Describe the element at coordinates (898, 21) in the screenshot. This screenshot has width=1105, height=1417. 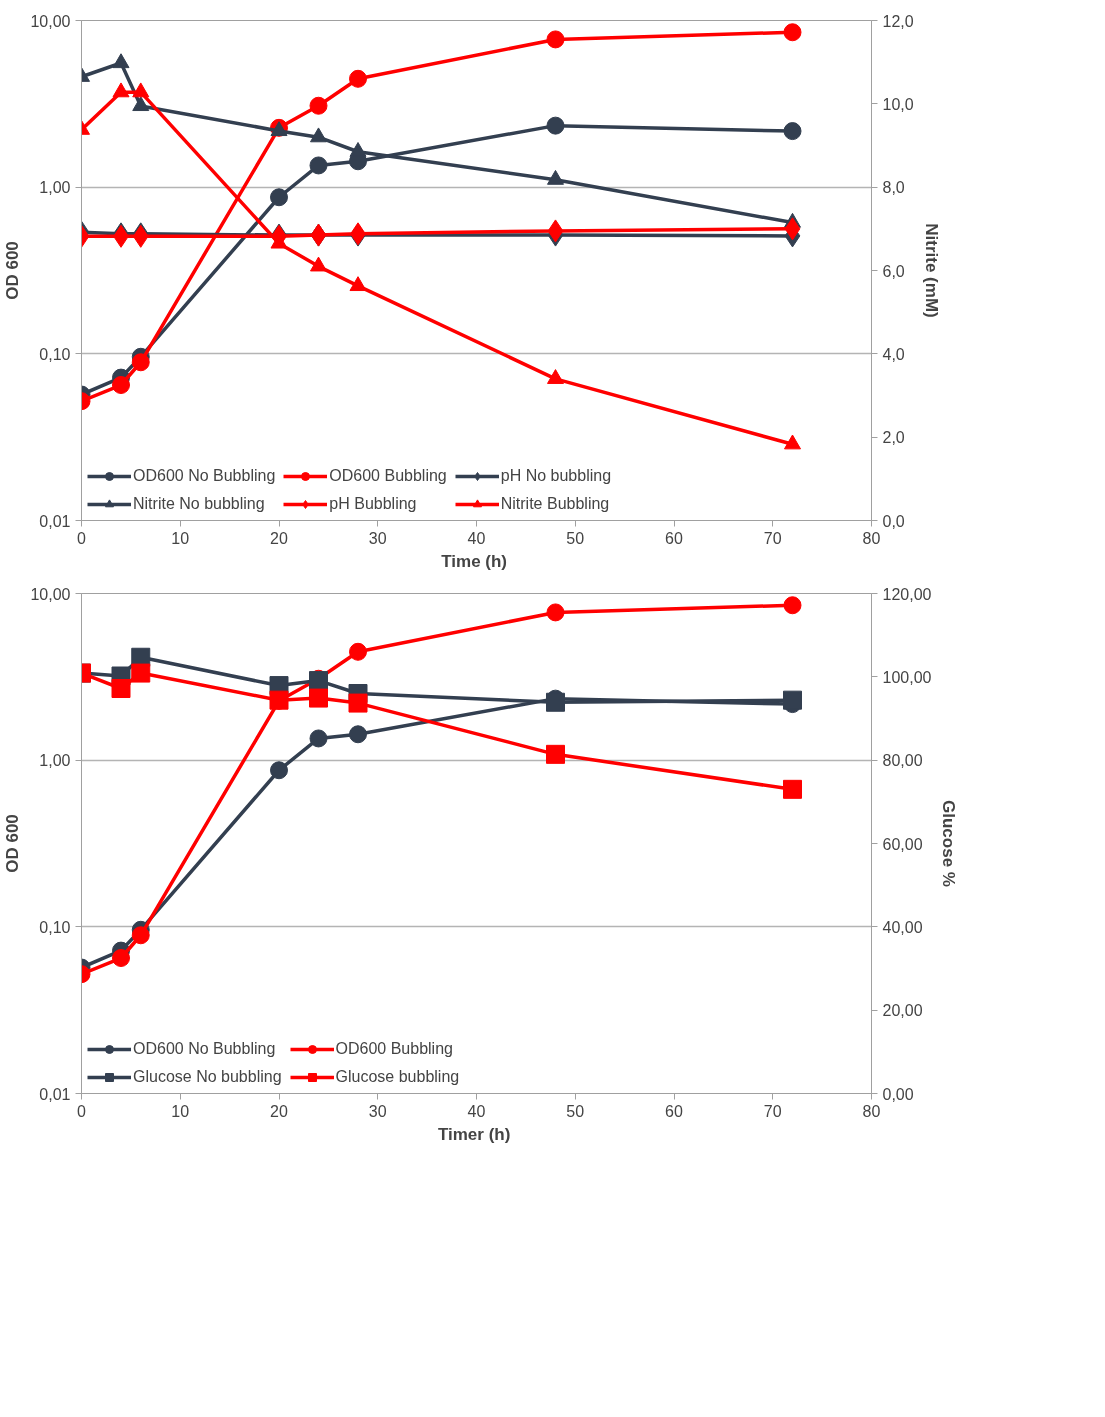
I see `y2-tick-label: 12,0` at that location.